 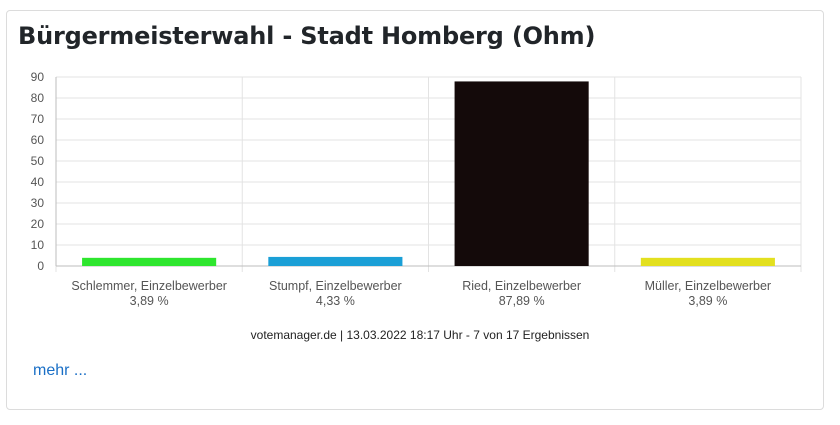 What do you see at coordinates (38, 182) in the screenshot?
I see `y-tick-label: 40` at bounding box center [38, 182].